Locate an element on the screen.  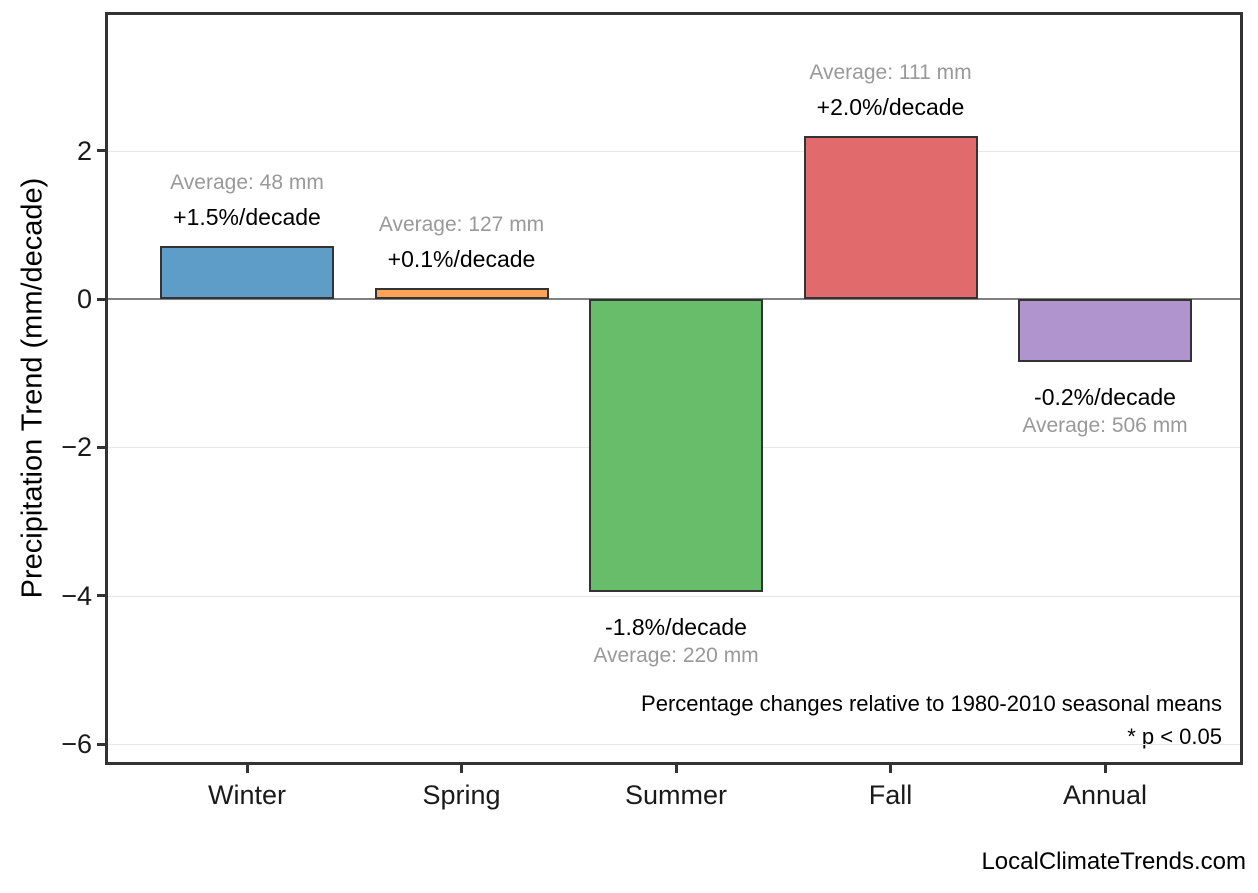
bar-average-label: Average: 111 mm is located at coordinates (890, 72).